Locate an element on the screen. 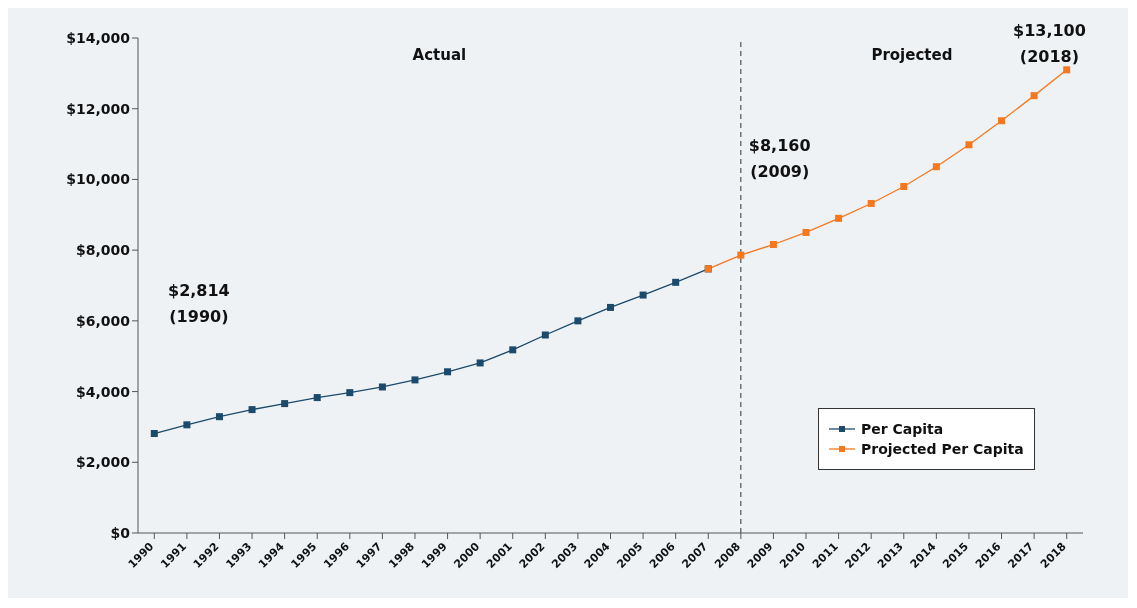 This screenshot has width=1137, height=608. y-tick-label: $2,000 is located at coordinates (103, 462).